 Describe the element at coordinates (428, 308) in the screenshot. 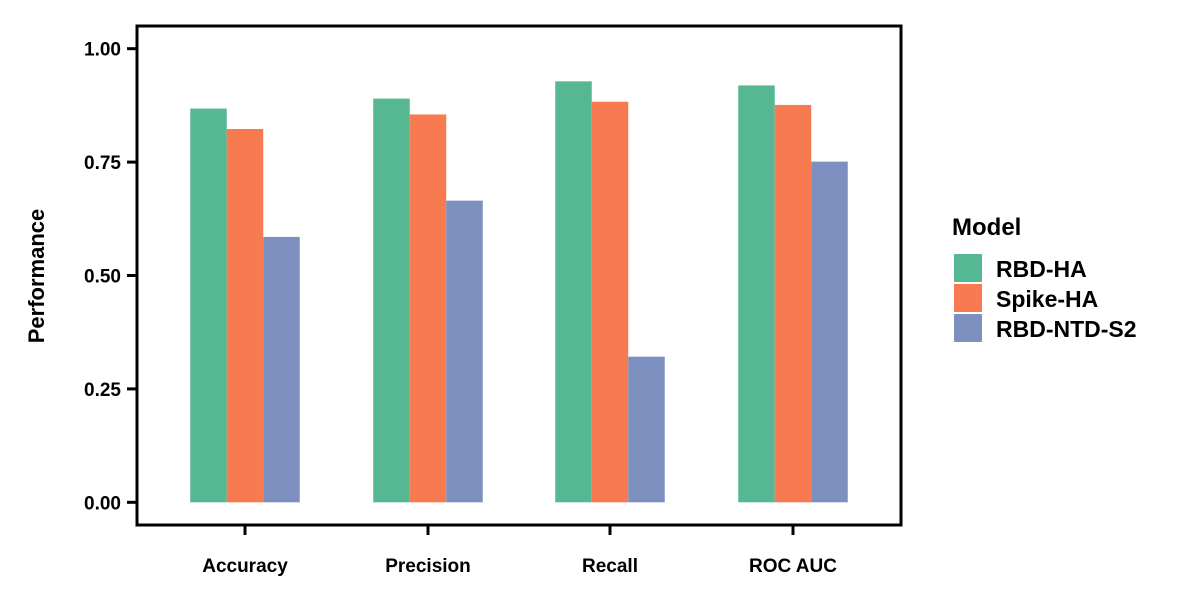

I see `bar-spike-ha-precision` at that location.